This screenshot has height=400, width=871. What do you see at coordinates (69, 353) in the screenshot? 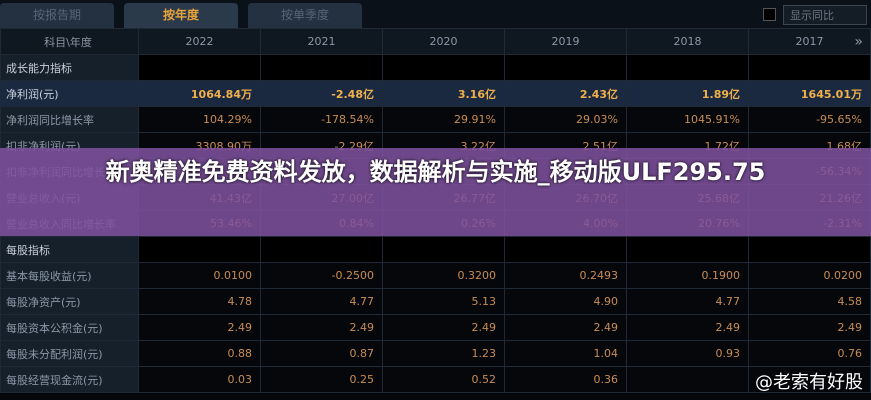
I see `row-label: 每股未分配利润(元)` at bounding box center [69, 353].